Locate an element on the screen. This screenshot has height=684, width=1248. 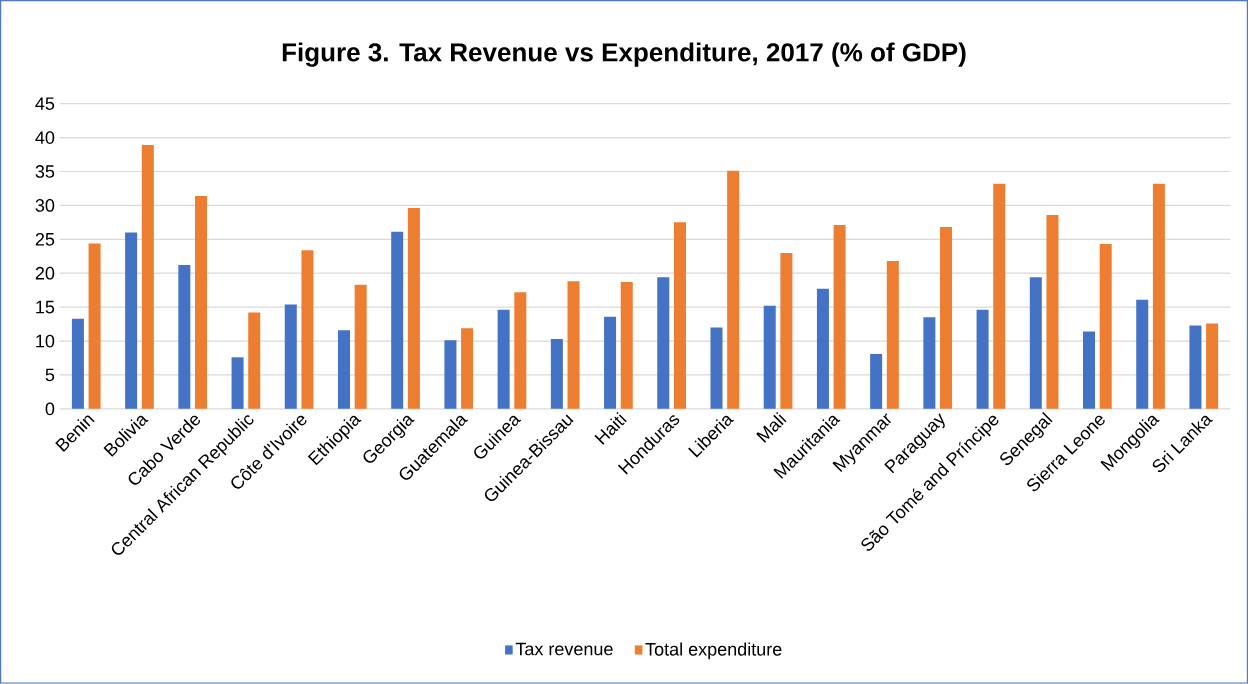
y-tick-label: 30 is located at coordinates (45, 205).